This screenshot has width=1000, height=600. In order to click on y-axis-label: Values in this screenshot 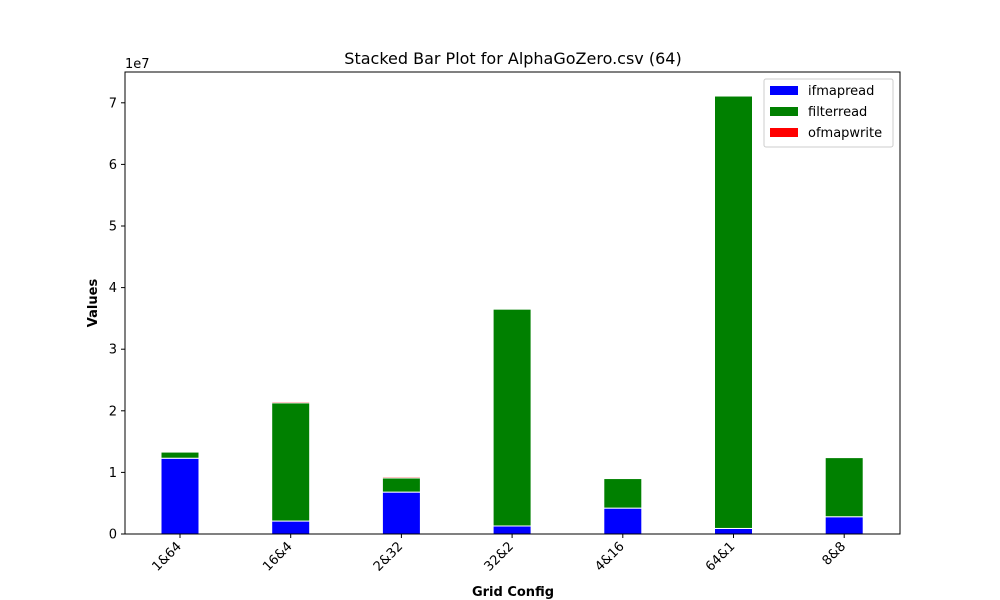, I will do `click(93, 303)`.